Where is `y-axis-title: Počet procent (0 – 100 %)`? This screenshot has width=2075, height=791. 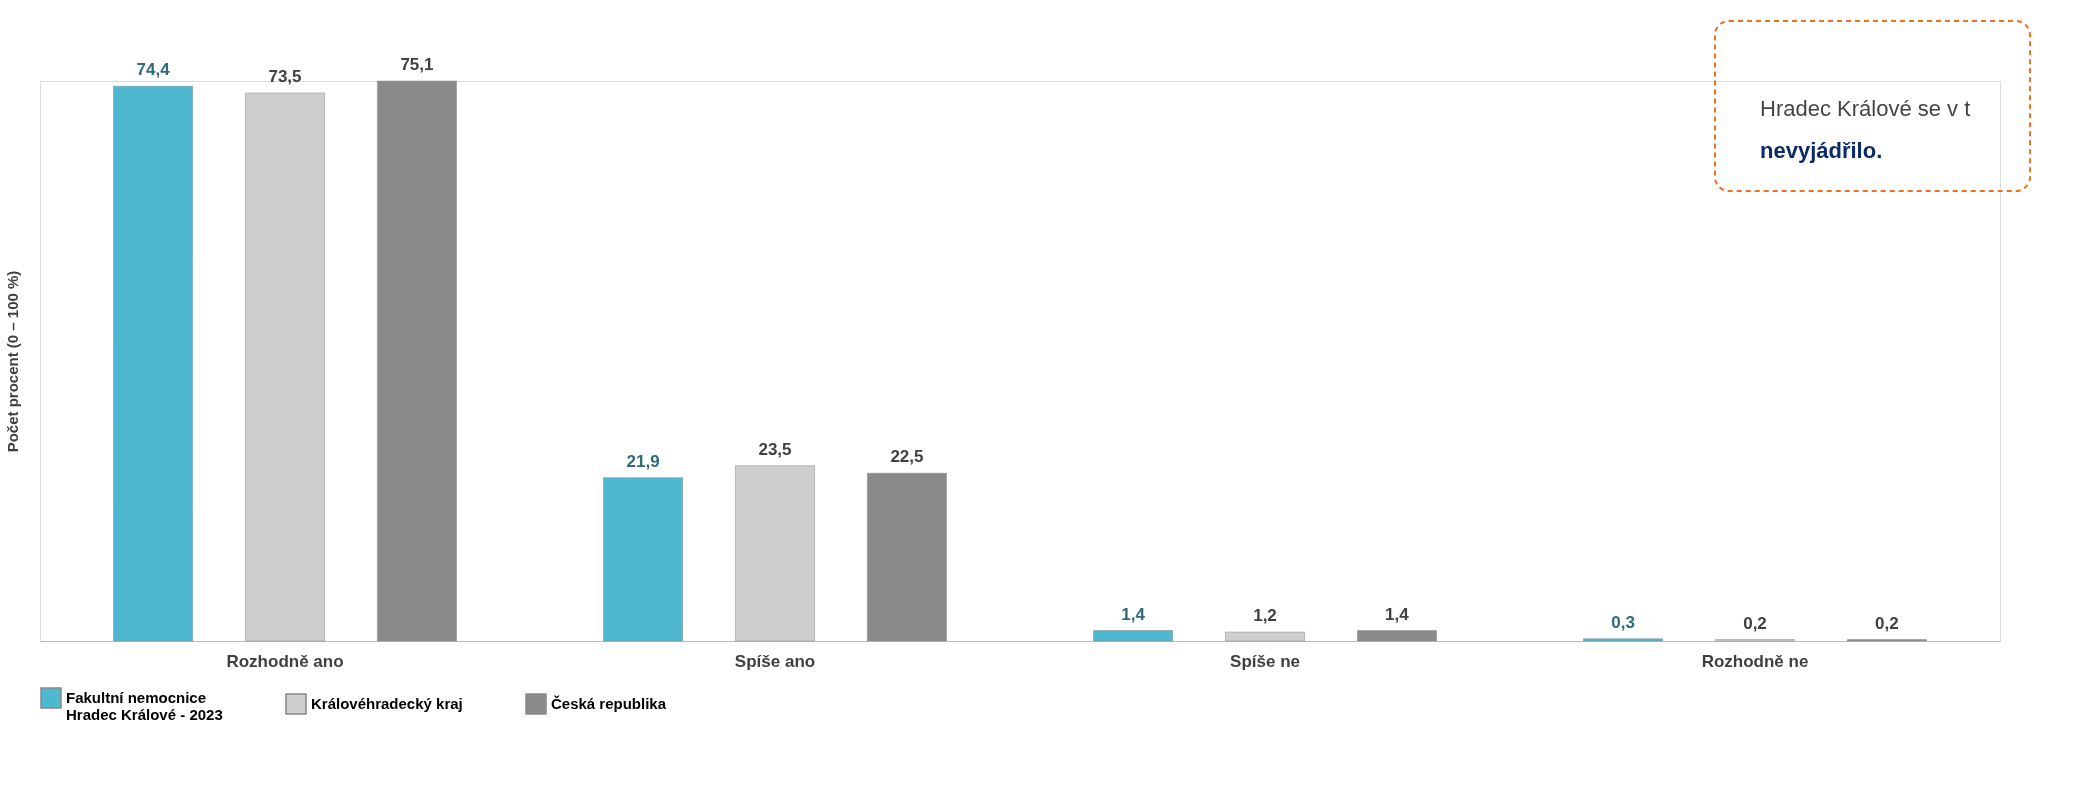
y-axis-title: Počet procent (0 – 100 %) is located at coordinates (12, 361).